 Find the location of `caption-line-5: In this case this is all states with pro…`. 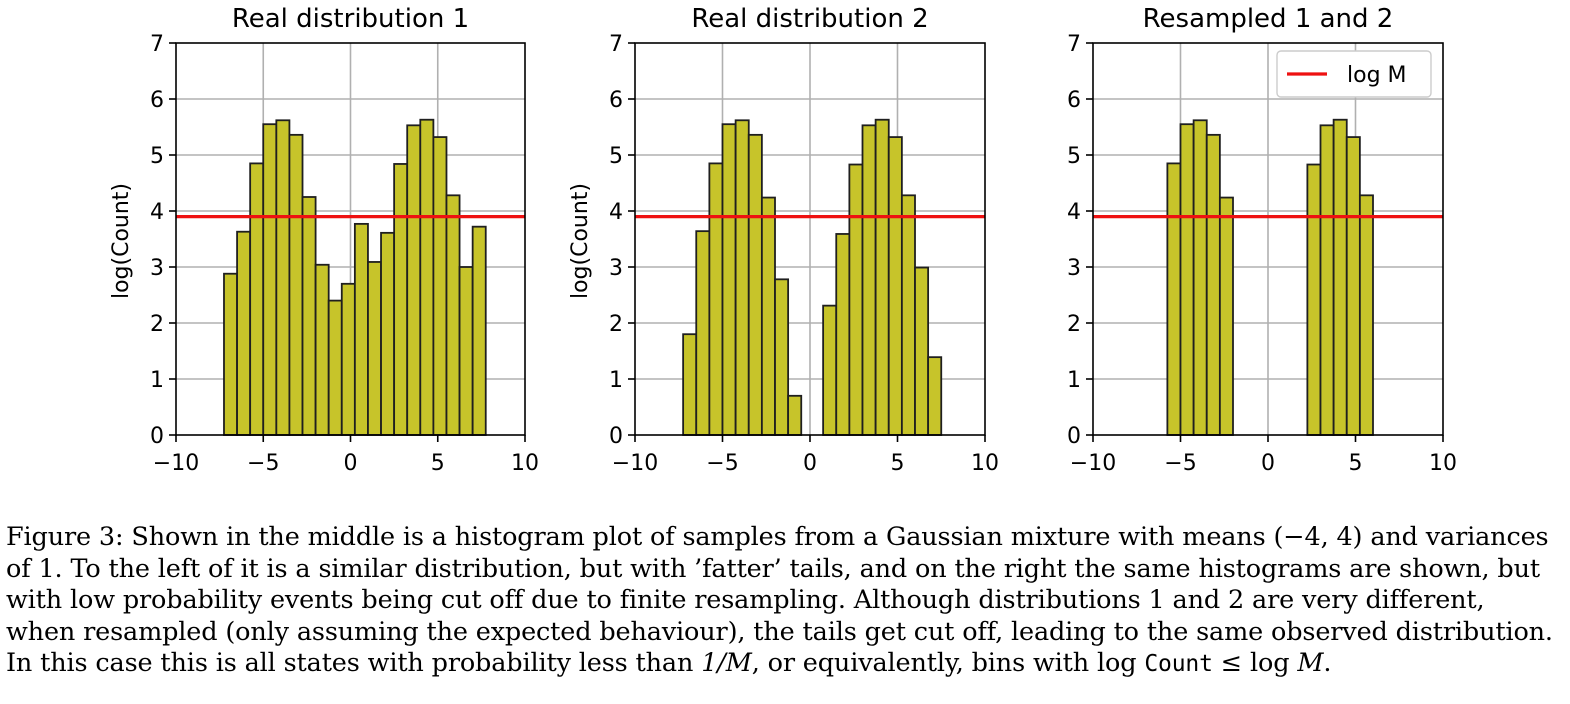

caption-line-5: In this case this is all states with pro… is located at coordinates (786, 664).